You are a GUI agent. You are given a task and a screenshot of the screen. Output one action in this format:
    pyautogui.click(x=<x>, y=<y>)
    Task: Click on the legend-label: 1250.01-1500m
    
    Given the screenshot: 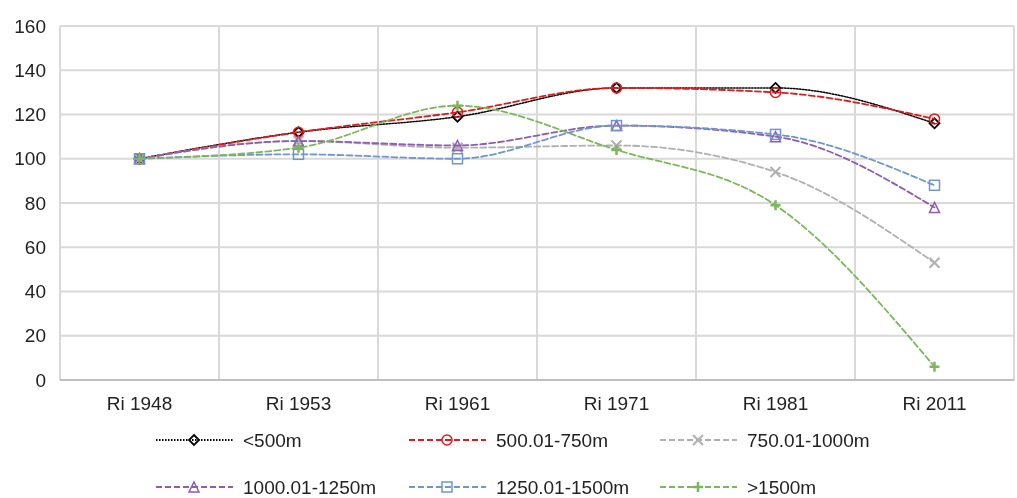 What is the action you would take?
    pyautogui.click(x=563, y=487)
    